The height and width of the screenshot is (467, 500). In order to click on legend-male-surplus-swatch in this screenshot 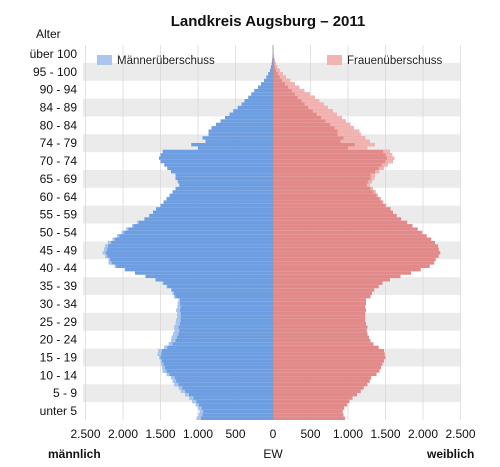, I will do `click(104, 60)`.